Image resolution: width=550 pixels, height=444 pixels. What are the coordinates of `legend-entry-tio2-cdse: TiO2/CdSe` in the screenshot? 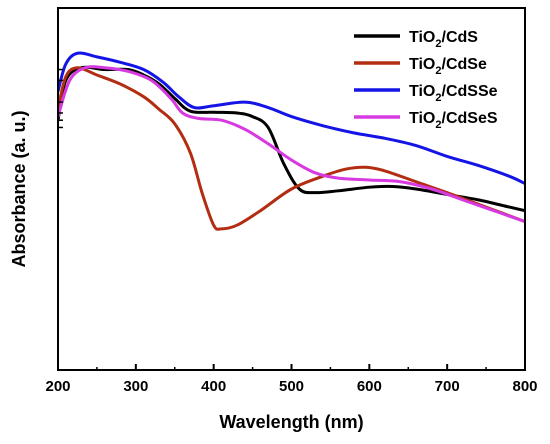 It's located at (448, 66).